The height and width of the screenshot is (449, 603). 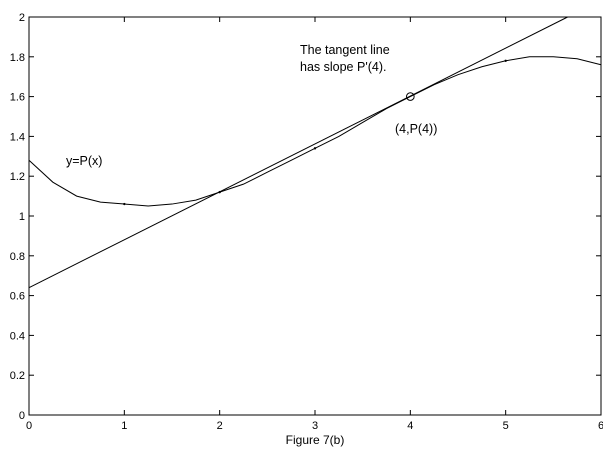 What do you see at coordinates (410, 96) in the screenshot?
I see `marked-point` at bounding box center [410, 96].